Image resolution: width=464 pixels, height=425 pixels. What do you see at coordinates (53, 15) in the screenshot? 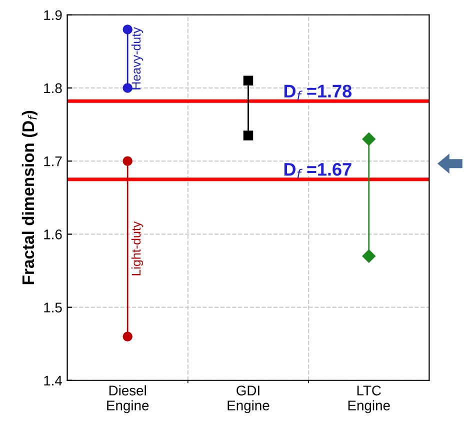
I see `y-tick-label: 1.9` at bounding box center [53, 15].